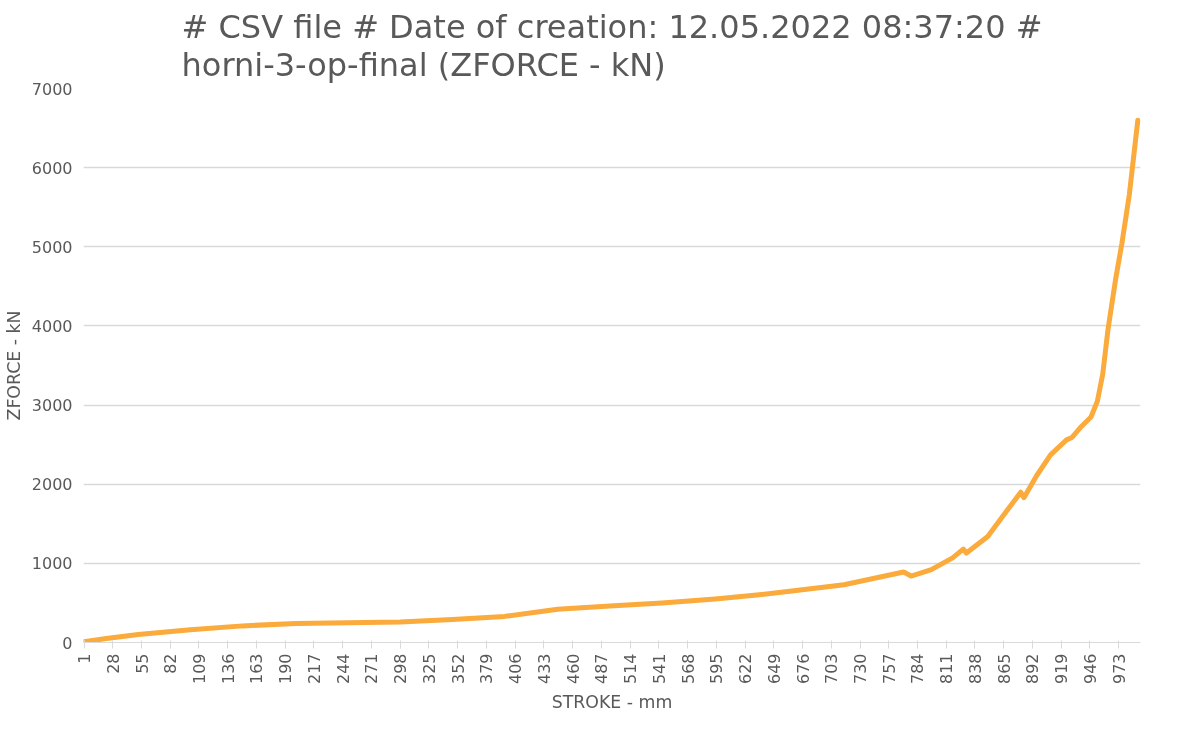 The height and width of the screenshot is (729, 1177). I want to click on y-tick-label: 6000, so click(52, 168).